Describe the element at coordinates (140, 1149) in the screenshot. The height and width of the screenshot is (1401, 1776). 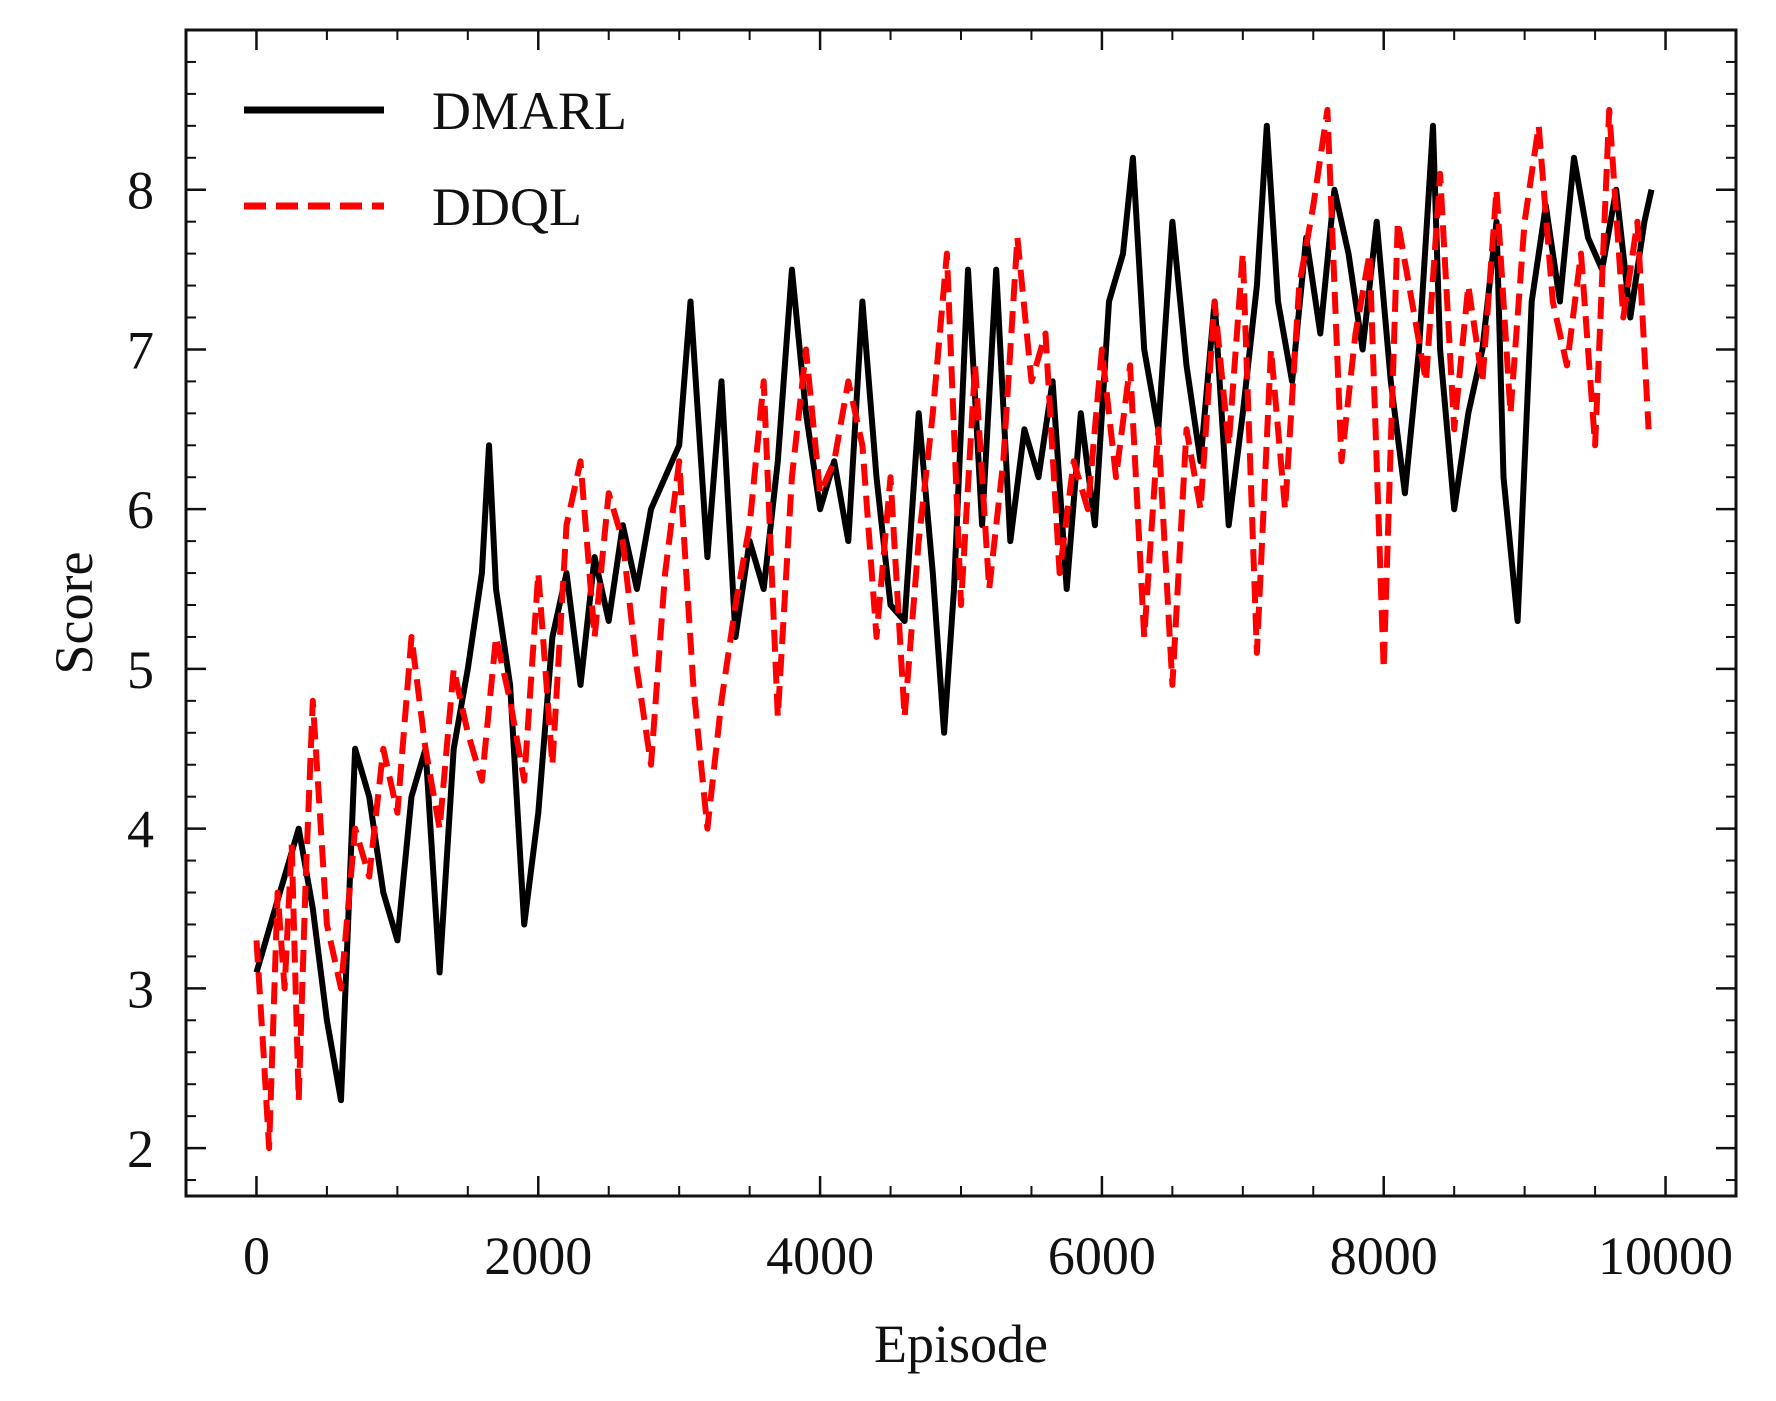
I see `y-tick-label: 2` at that location.